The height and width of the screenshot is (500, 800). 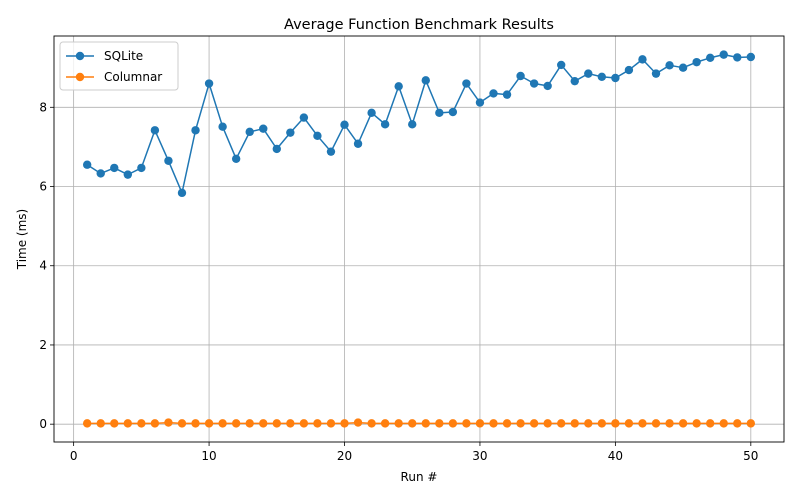 What do you see at coordinates (74, 456) in the screenshot?
I see `x-tick-label: 0` at bounding box center [74, 456].